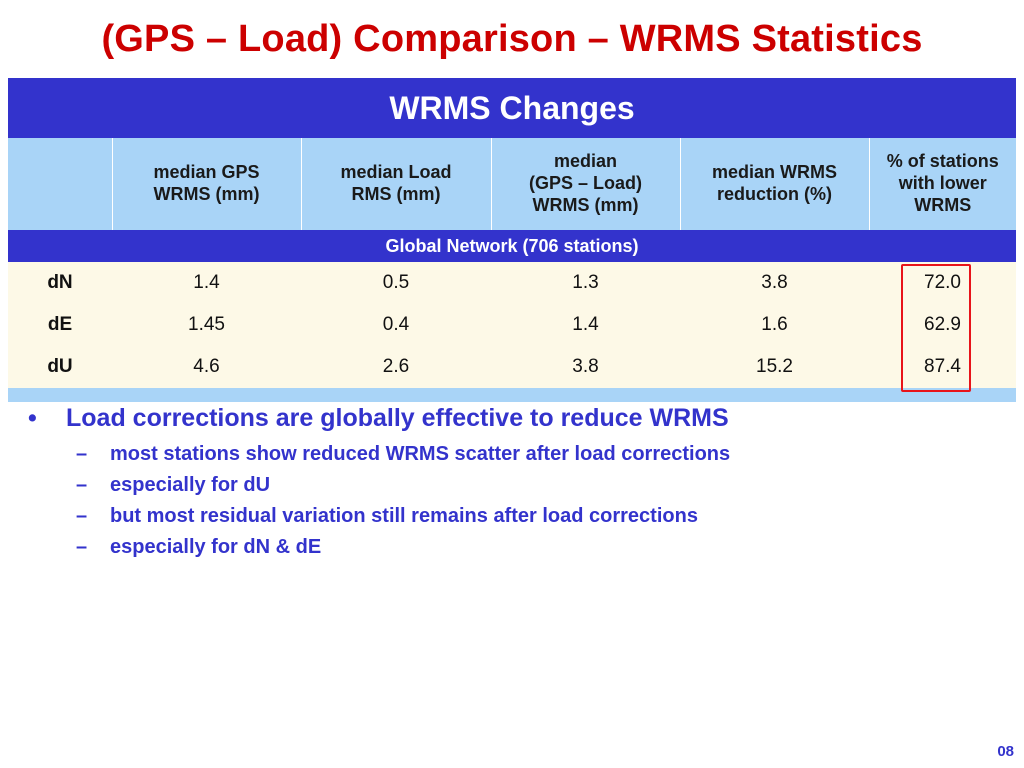  What do you see at coordinates (585, 367) in the screenshot?
I see `cell-diff: 3.8` at bounding box center [585, 367].